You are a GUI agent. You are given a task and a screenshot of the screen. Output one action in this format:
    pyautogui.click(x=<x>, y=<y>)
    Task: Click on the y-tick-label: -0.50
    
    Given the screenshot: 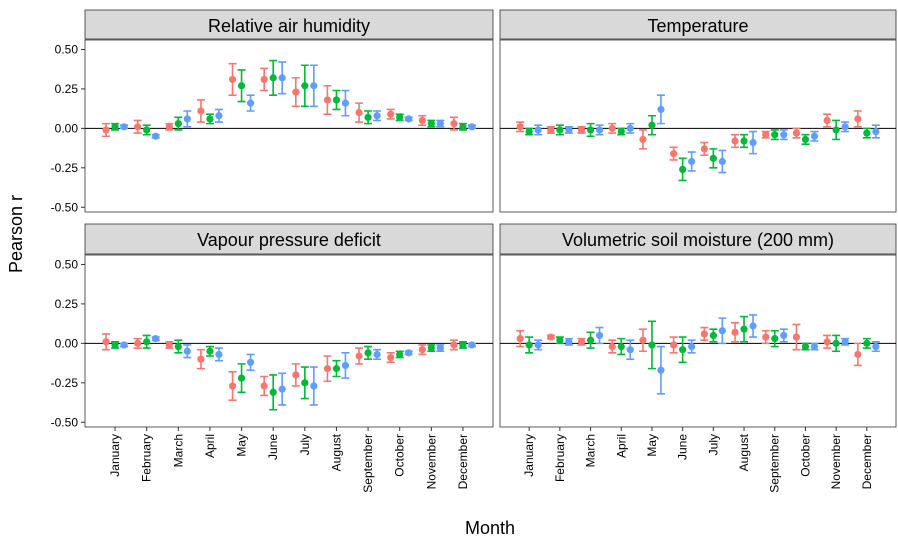 What is the action you would take?
    pyautogui.click(x=65, y=422)
    